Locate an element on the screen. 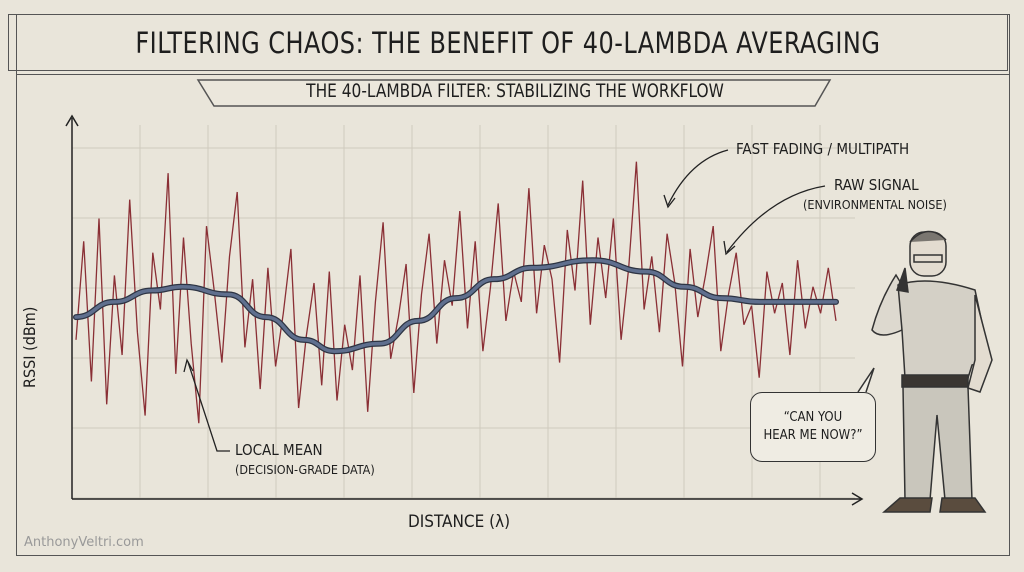 This screenshot has height=572, width=1024. fast-fading-label: FAST FADING / MULTIPATH is located at coordinates (823, 149).